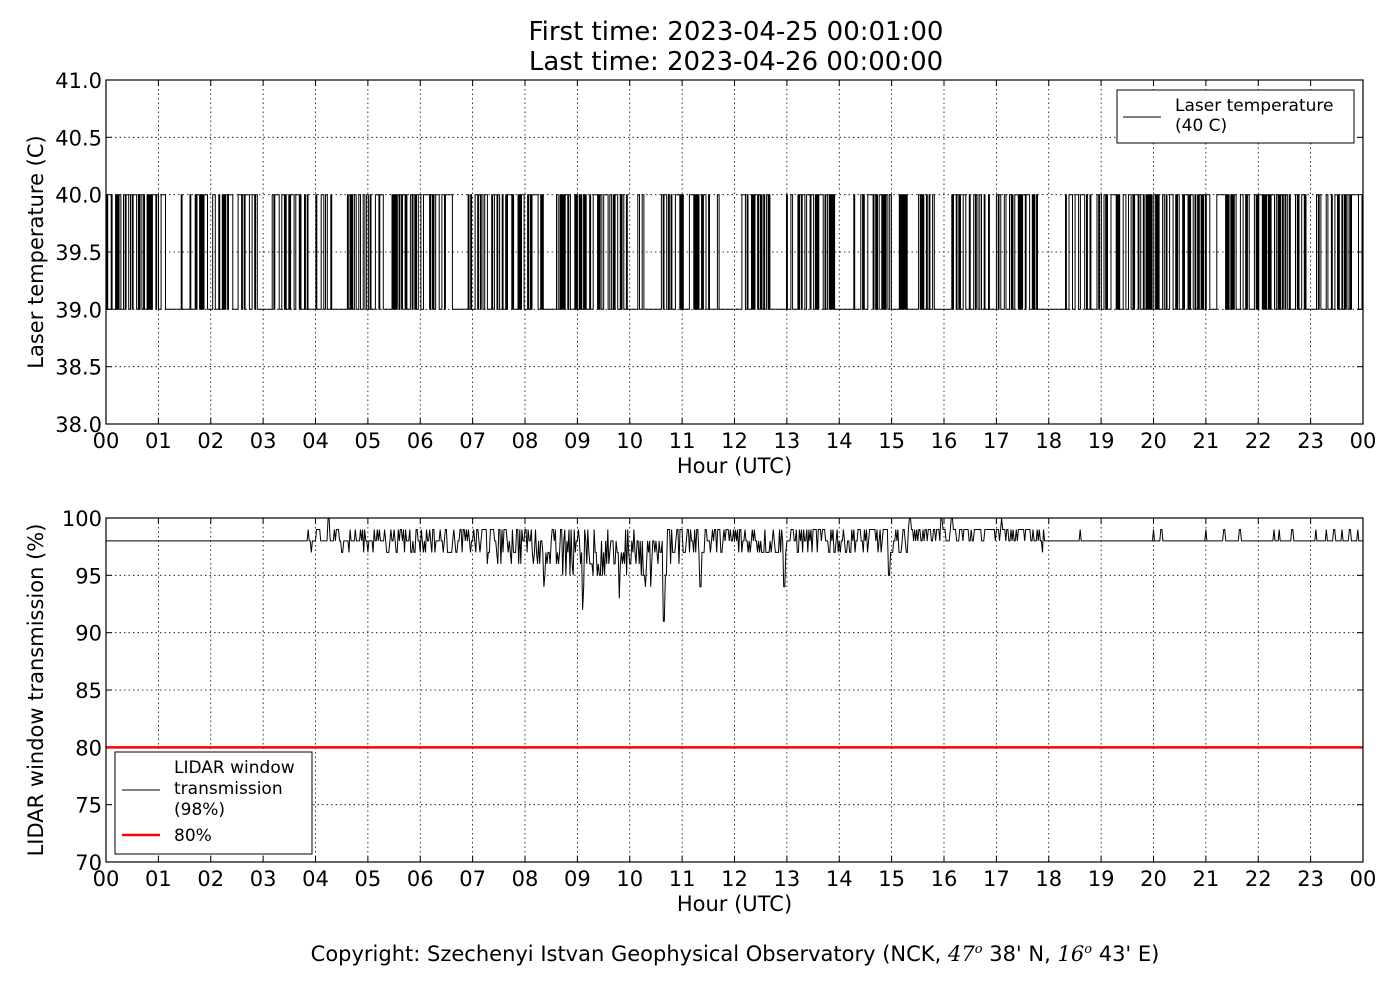 Image resolution: width=1400 pixels, height=1000 pixels. What do you see at coordinates (78, 196) in the screenshot?
I see `temp-ytick-label: 40.0` at bounding box center [78, 196].